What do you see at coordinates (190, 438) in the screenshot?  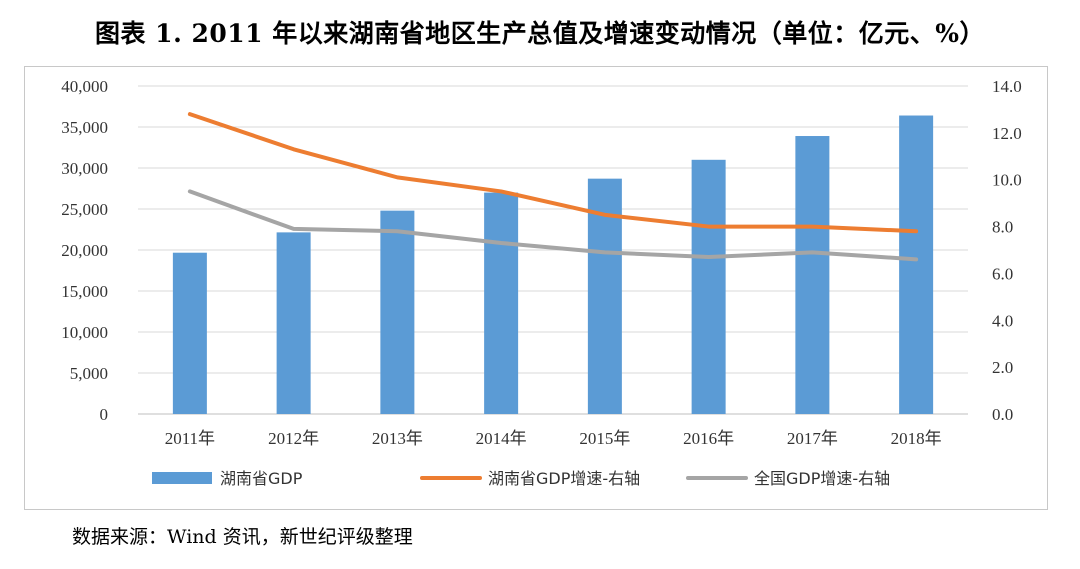 I see `x-axis-tick-label: 2011年` at bounding box center [190, 438].